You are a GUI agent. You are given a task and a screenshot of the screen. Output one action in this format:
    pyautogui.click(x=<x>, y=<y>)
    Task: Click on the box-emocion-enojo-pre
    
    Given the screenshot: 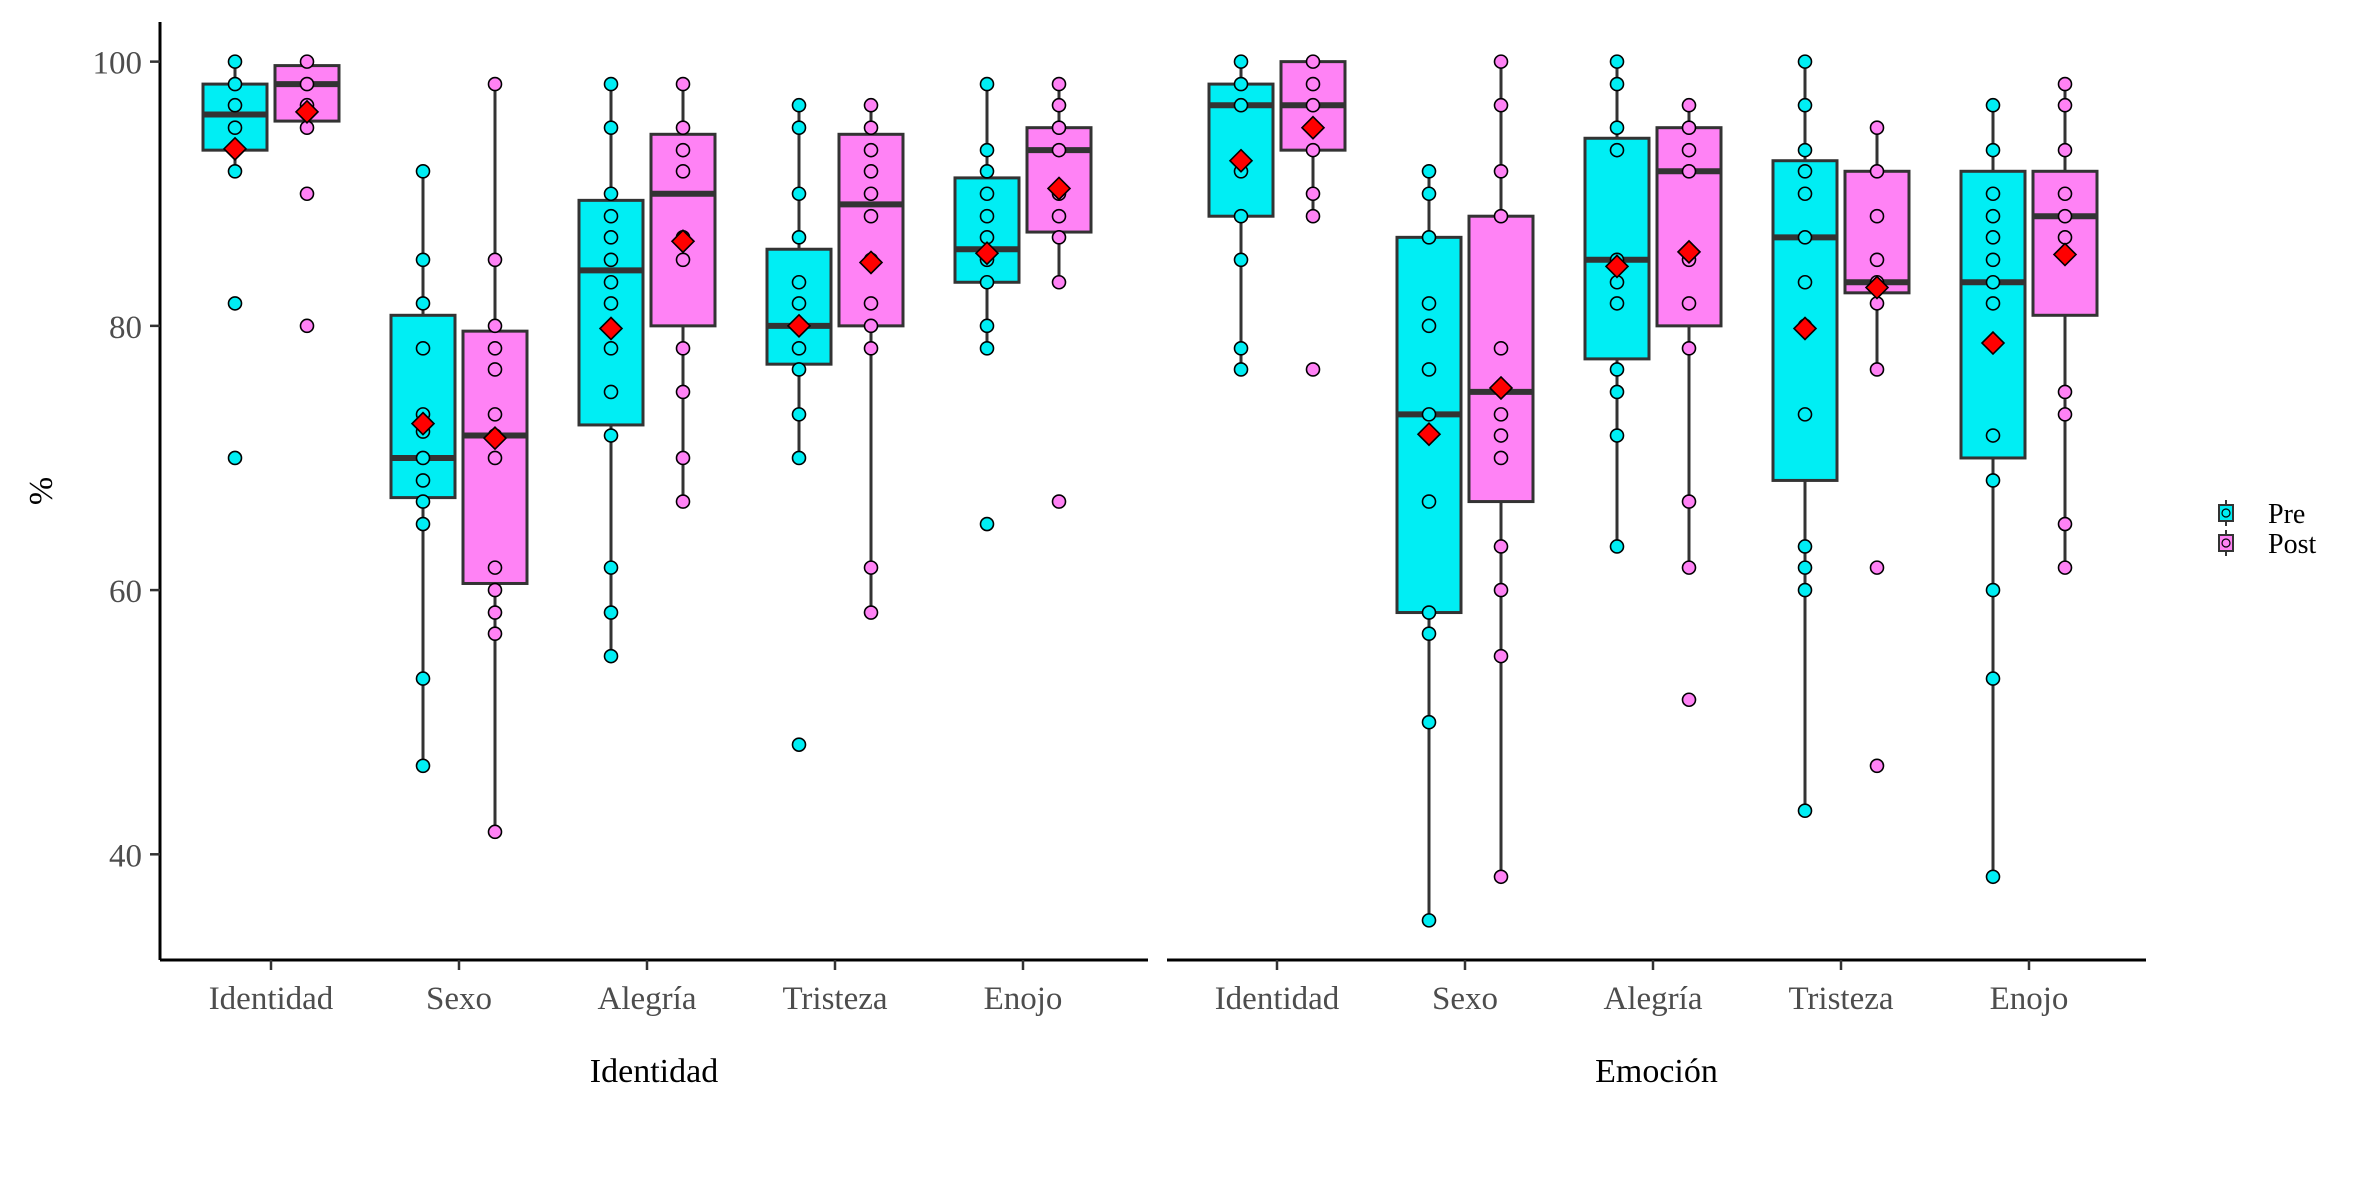 What is the action you would take?
    pyautogui.click(x=1993, y=491)
    